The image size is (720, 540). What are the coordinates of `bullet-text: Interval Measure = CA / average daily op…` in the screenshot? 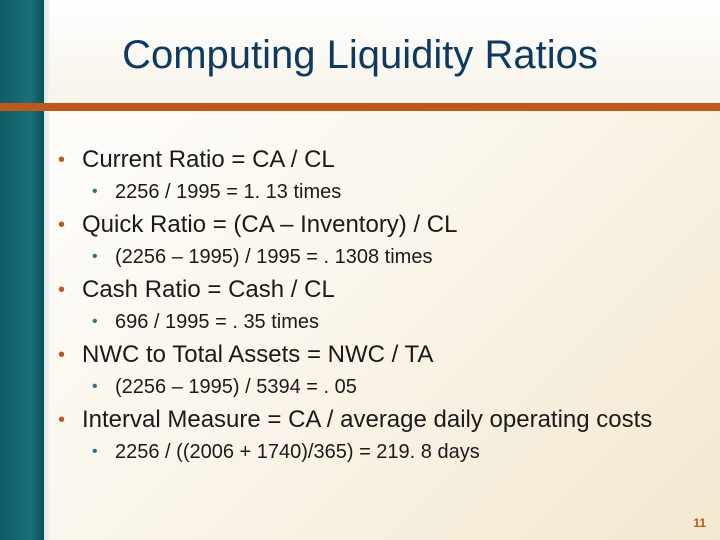 It's located at (367, 419).